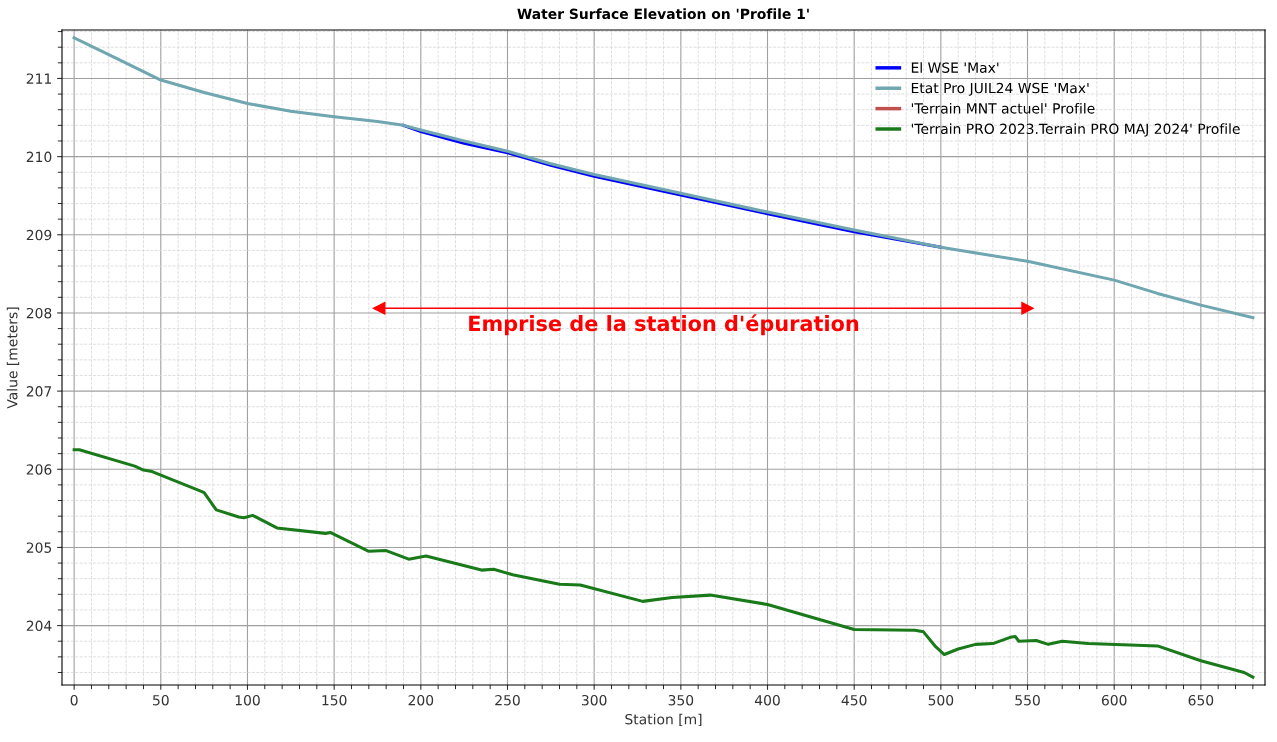  What do you see at coordinates (941, 700) in the screenshot?
I see `x-tick-label: 500` at bounding box center [941, 700].